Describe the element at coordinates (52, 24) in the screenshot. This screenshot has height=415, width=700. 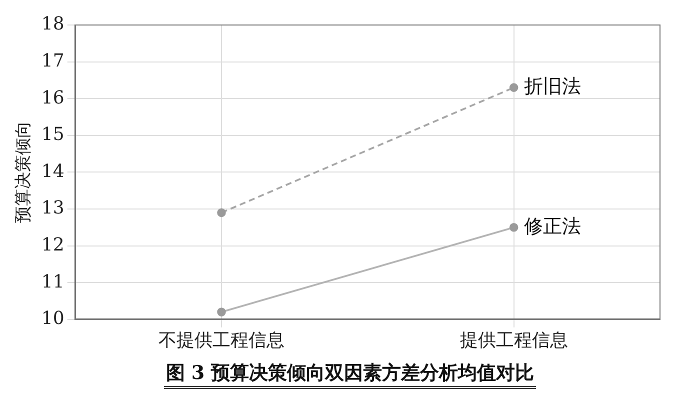
I see `y-tick-label: 18` at that location.